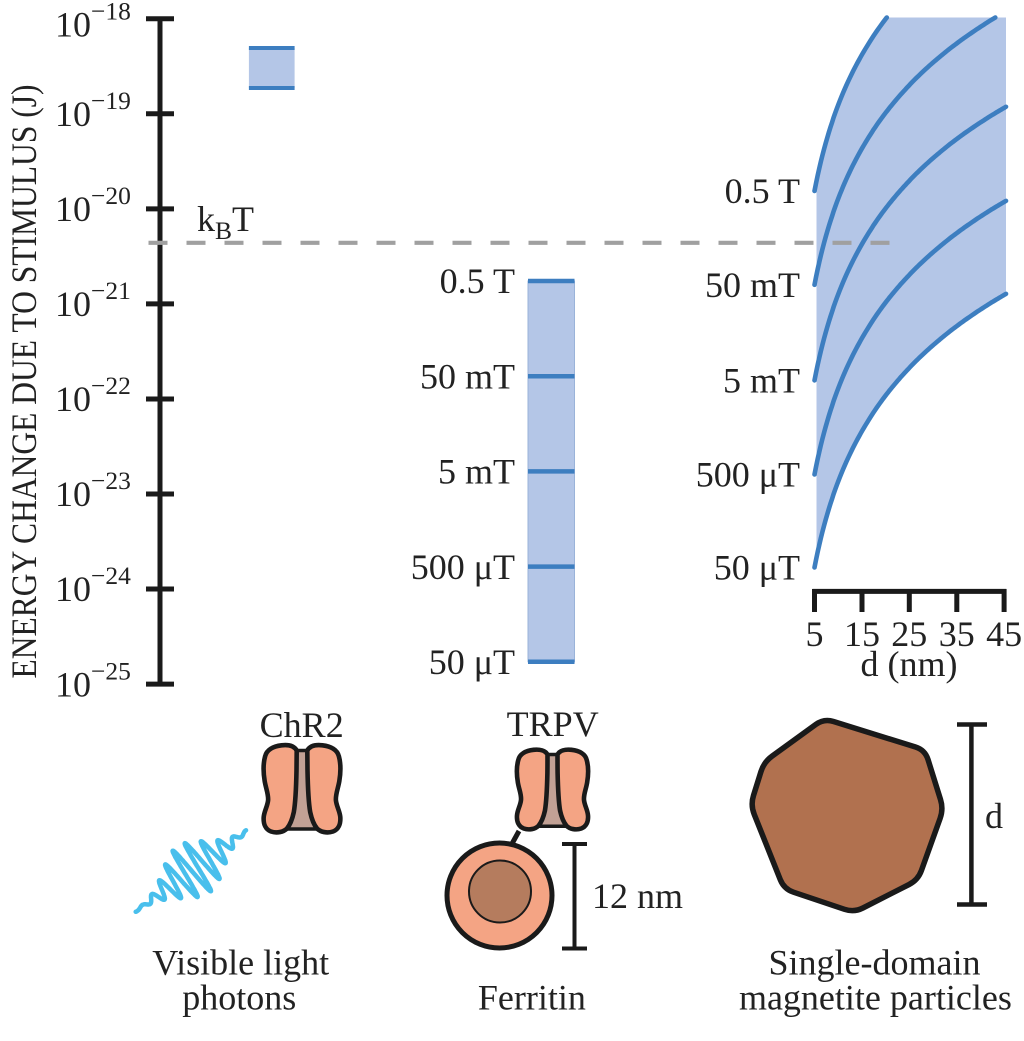 Image resolution: width=1024 pixels, height=1041 pixels. What do you see at coordinates (875, 998) in the screenshot?
I see `svg-text: magnetite particles` at bounding box center [875, 998].